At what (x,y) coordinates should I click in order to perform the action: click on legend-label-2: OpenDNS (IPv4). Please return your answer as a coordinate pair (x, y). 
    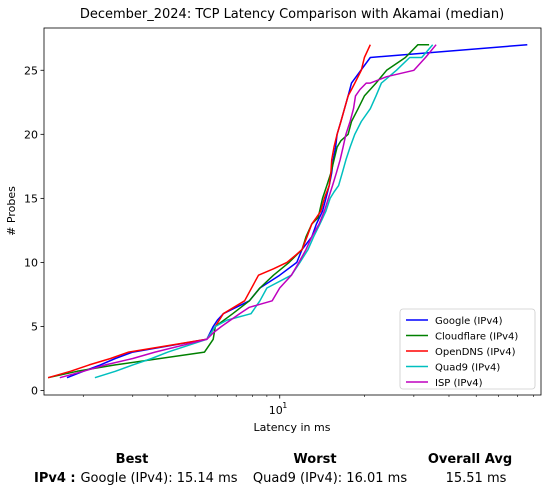
    Looking at the image, I should click on (475, 352).